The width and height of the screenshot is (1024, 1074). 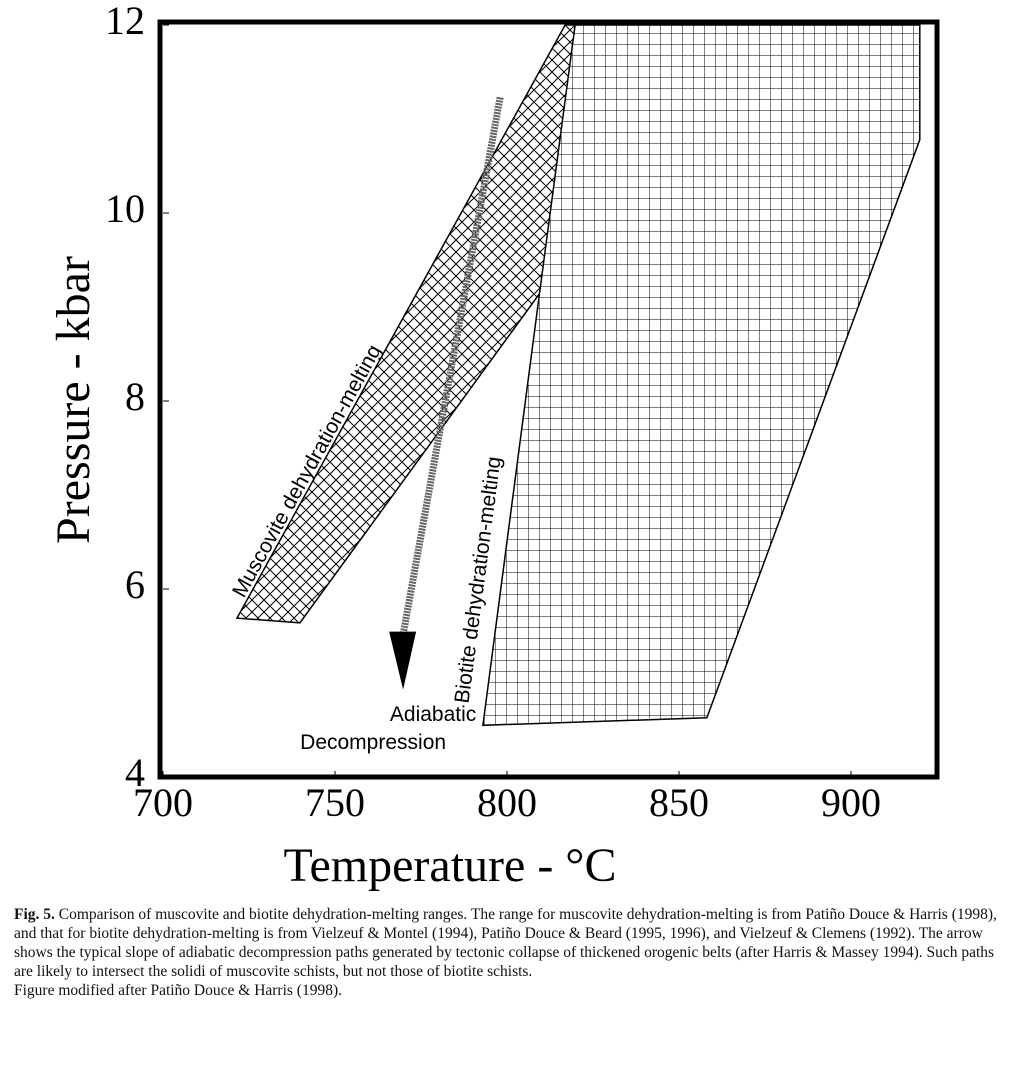 I want to click on y-tick-label: 4, so click(x=135, y=772).